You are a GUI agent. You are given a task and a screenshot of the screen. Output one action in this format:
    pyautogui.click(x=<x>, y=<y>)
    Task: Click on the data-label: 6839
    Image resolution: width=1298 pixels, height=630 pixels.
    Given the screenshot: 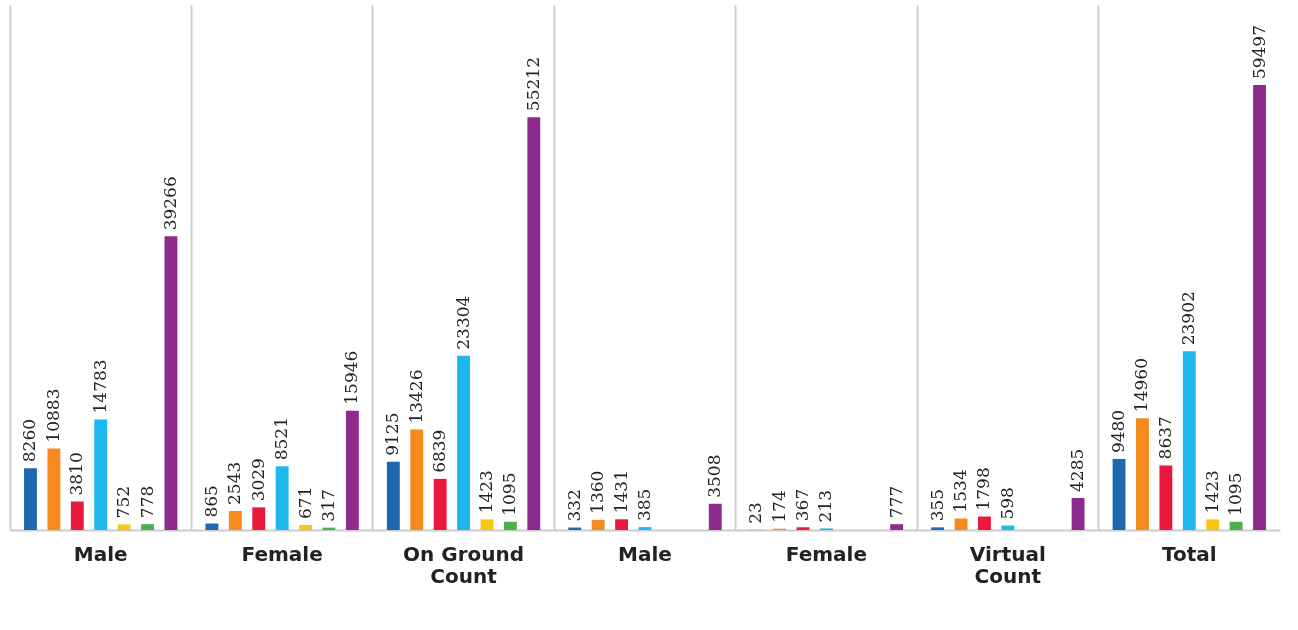 What is the action you would take?
    pyautogui.click(x=439, y=451)
    